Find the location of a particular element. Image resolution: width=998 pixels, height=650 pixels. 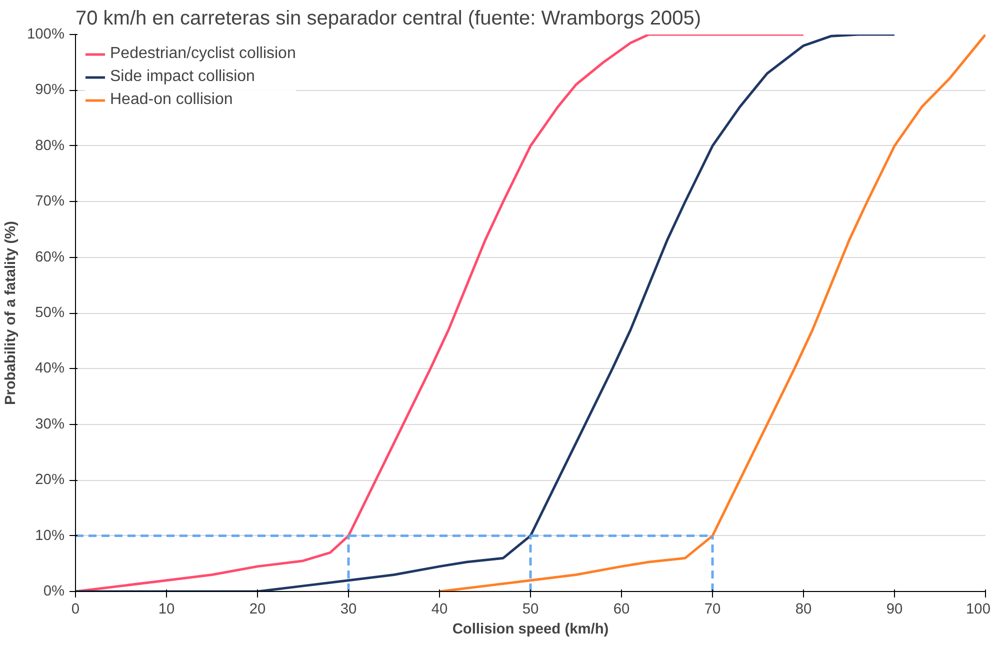

y-tick-label: 10% is located at coordinates (50, 536).